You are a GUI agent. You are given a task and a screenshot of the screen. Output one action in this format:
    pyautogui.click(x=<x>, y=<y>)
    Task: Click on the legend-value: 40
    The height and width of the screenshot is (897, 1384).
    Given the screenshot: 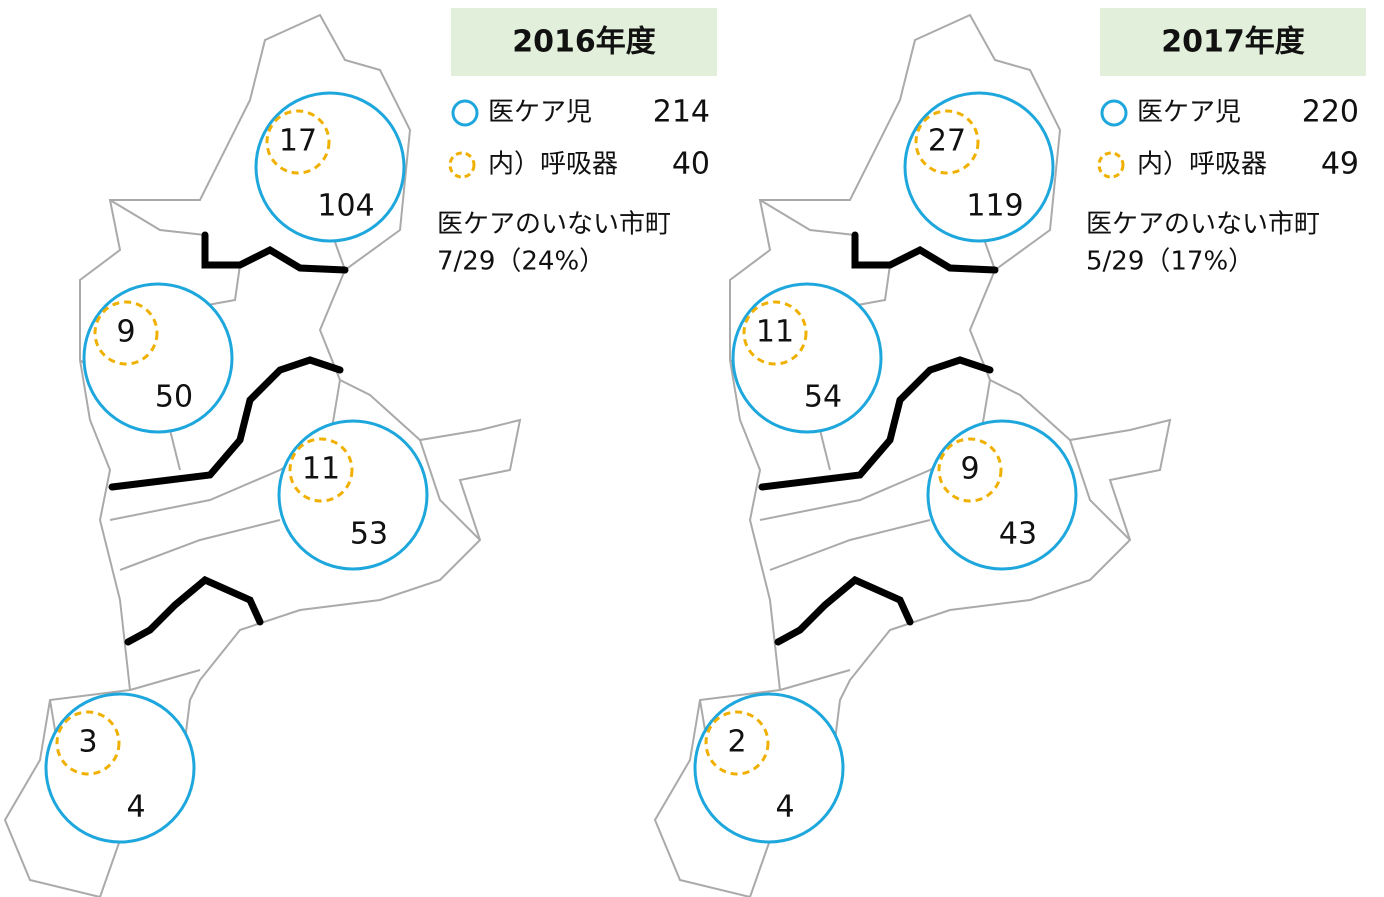 What is the action you would take?
    pyautogui.click(x=691, y=164)
    